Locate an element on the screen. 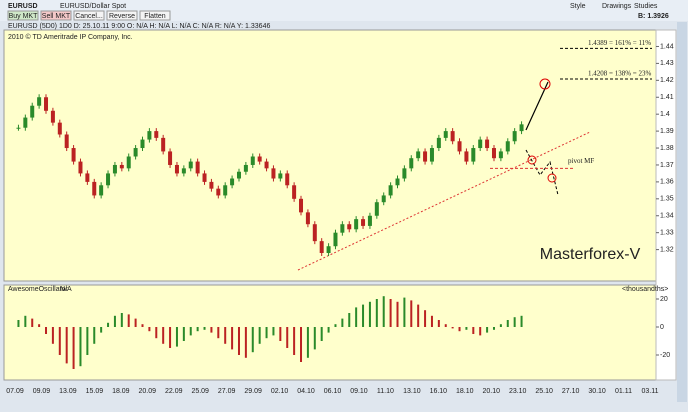  x-tick-label: 18.09 is located at coordinates (121, 391).